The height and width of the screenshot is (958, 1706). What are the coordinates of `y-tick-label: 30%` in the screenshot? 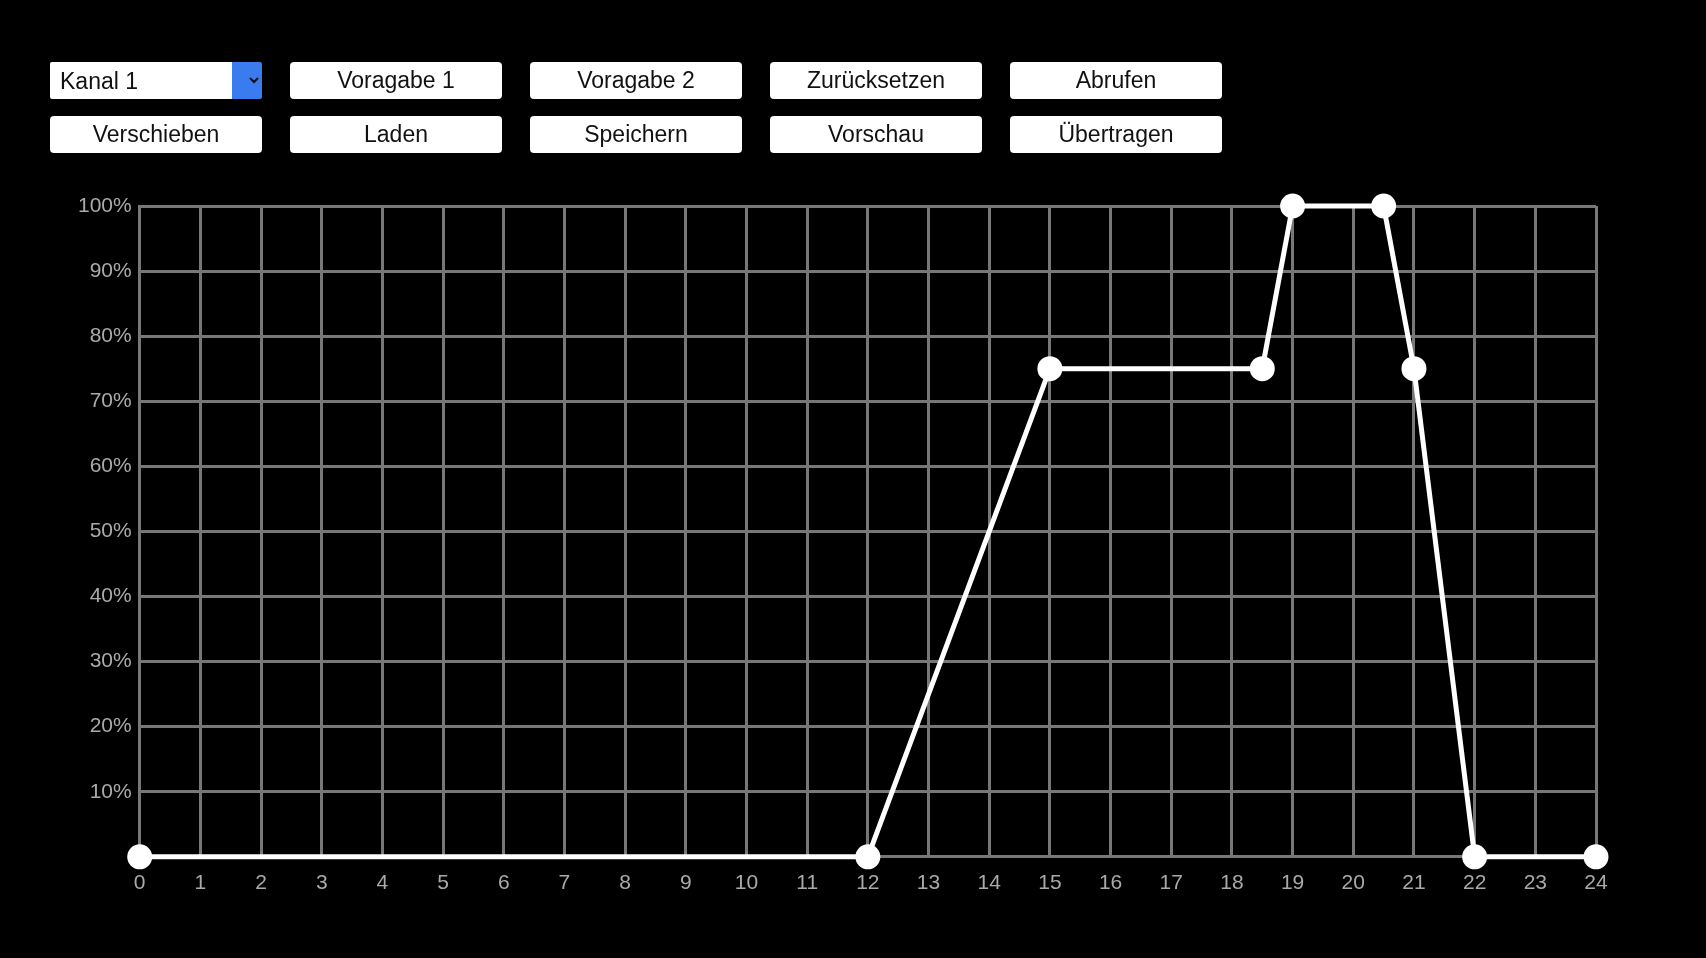 It's located at (110, 660).